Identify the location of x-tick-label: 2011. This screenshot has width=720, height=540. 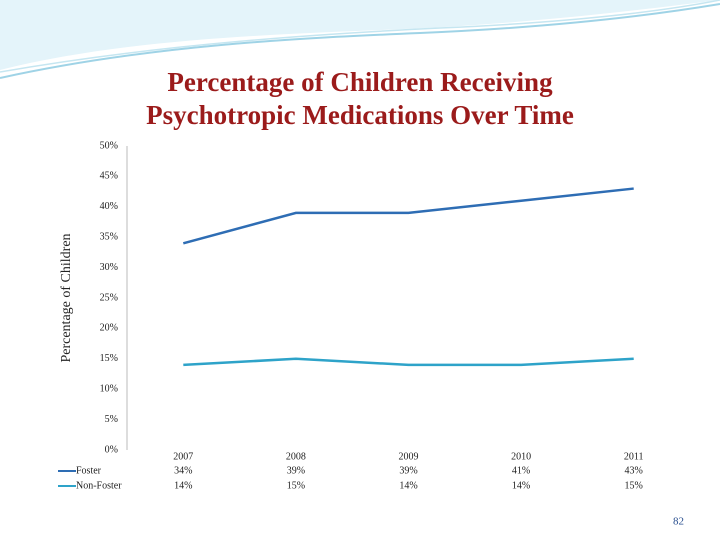
(634, 456).